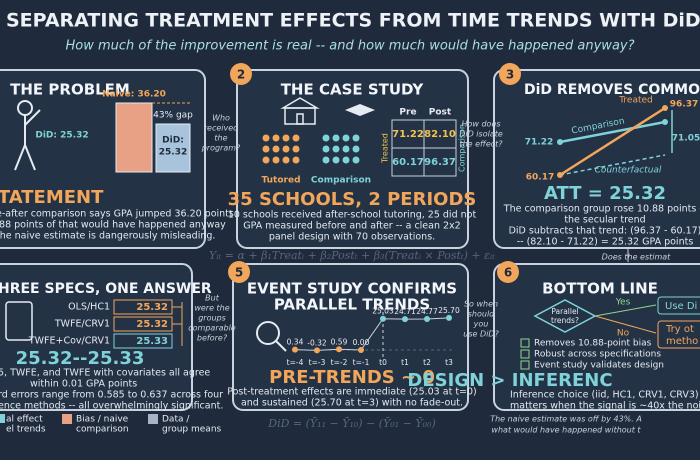 The image size is (700, 460). I want to click on event-label: 25.70, so click(449, 310).